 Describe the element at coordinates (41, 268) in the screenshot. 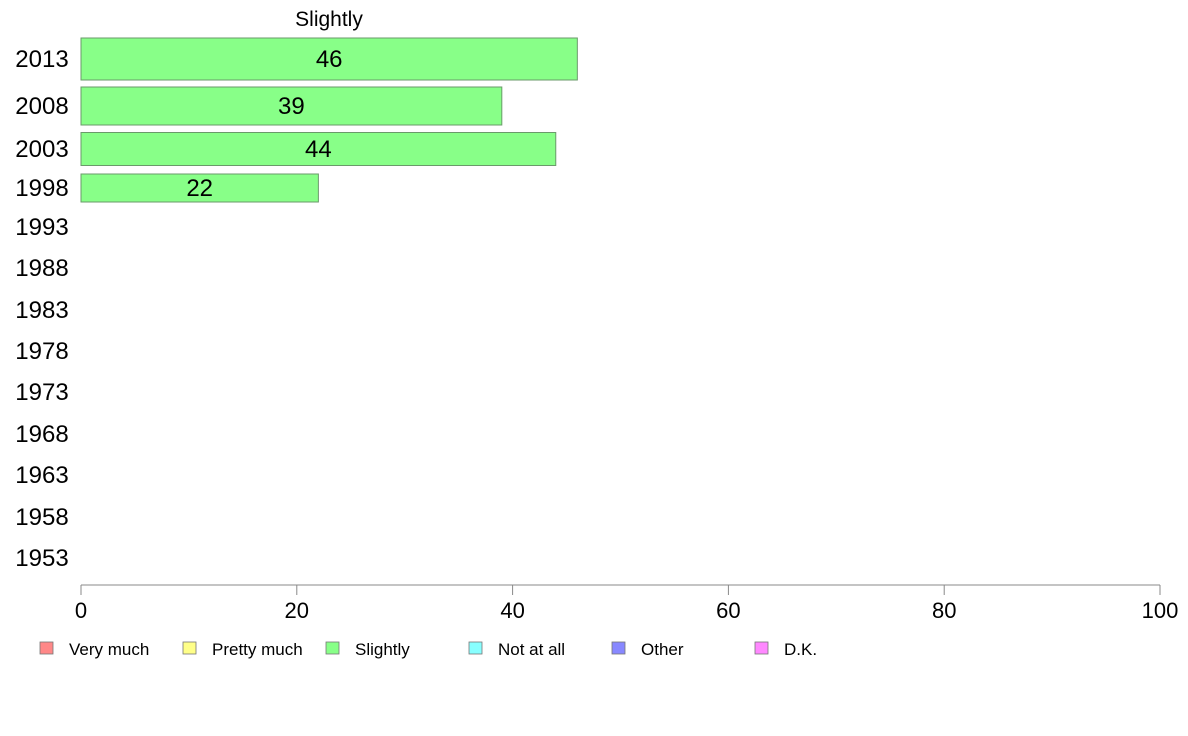

I see `year-label-1988: 1988` at that location.